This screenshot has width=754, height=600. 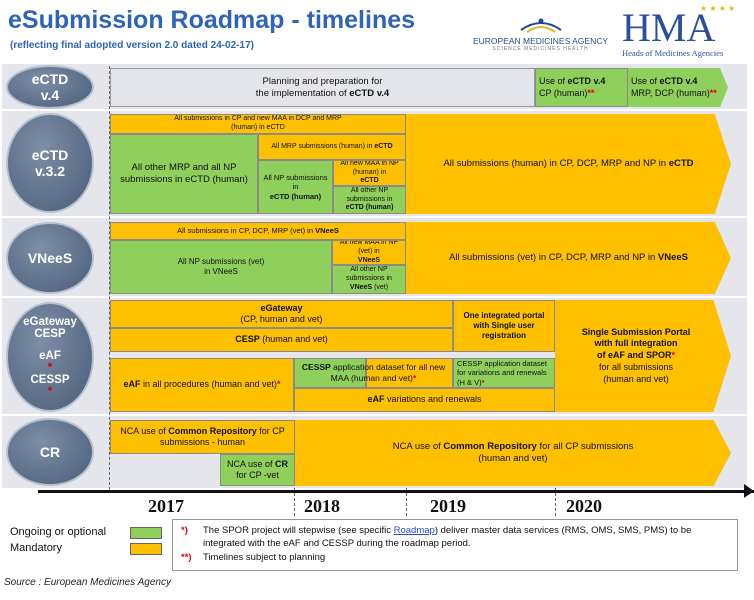 What do you see at coordinates (50, 334) in the screenshot?
I see `oval-egateway-line2: CESP` at bounding box center [50, 334].